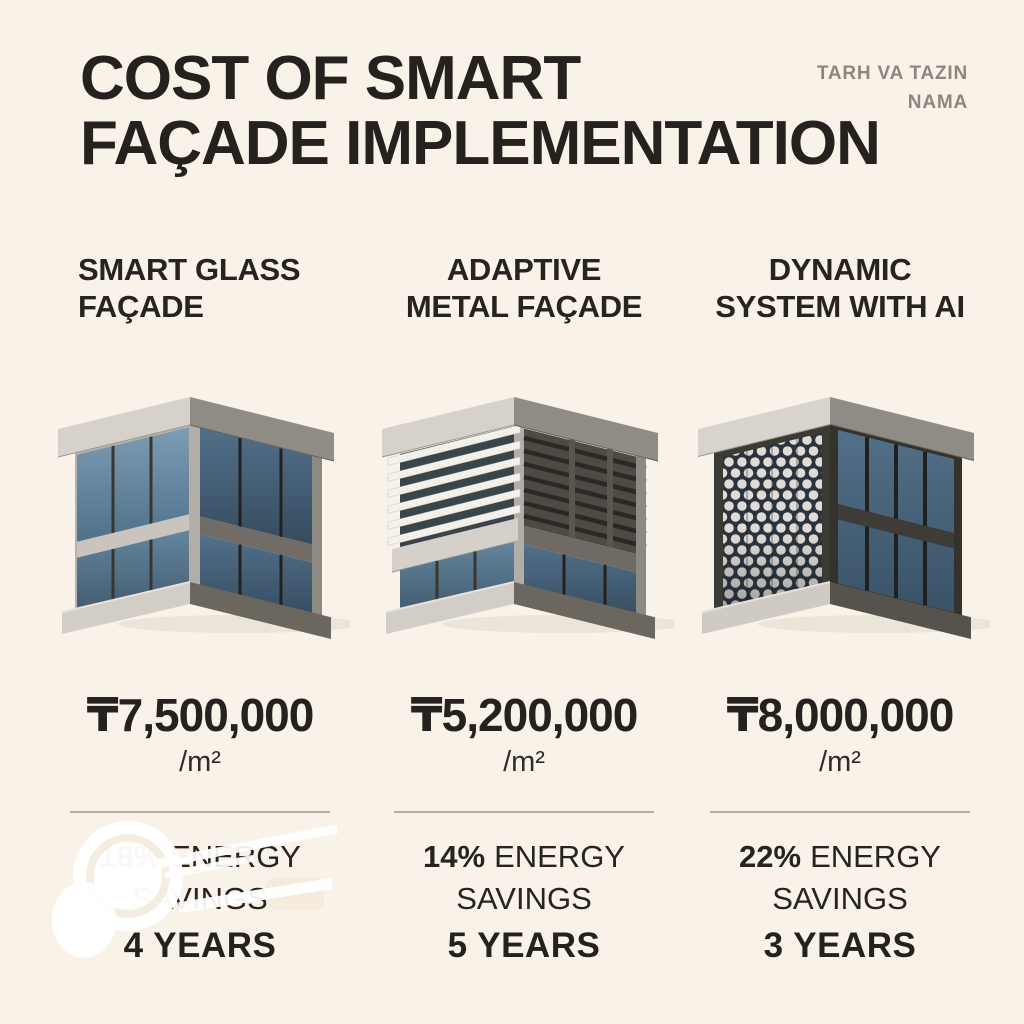 Image resolution: width=1024 pixels, height=1024 pixels. I want to click on smart-glass-building-icon, so click(200, 508).